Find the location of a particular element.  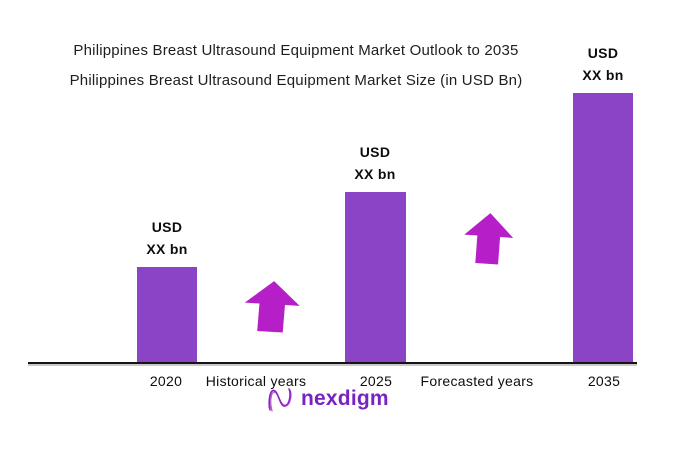

period-label-forecasted: Forecasted years is located at coordinates (477, 381).